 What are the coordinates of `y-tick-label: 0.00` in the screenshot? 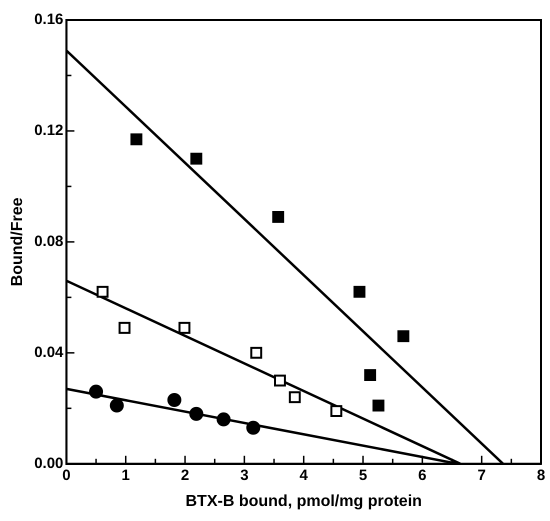 It's located at (49, 463).